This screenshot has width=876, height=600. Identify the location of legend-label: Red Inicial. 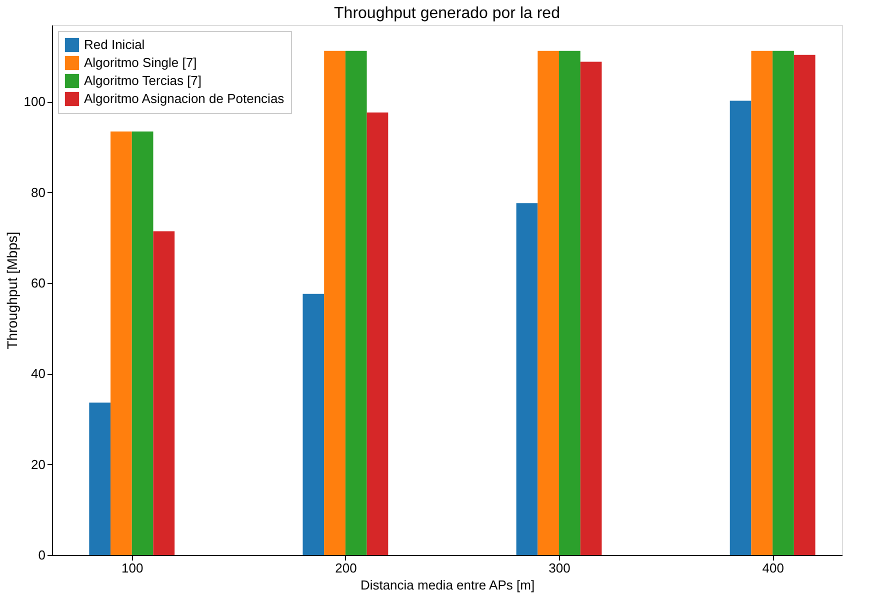
(114, 44).